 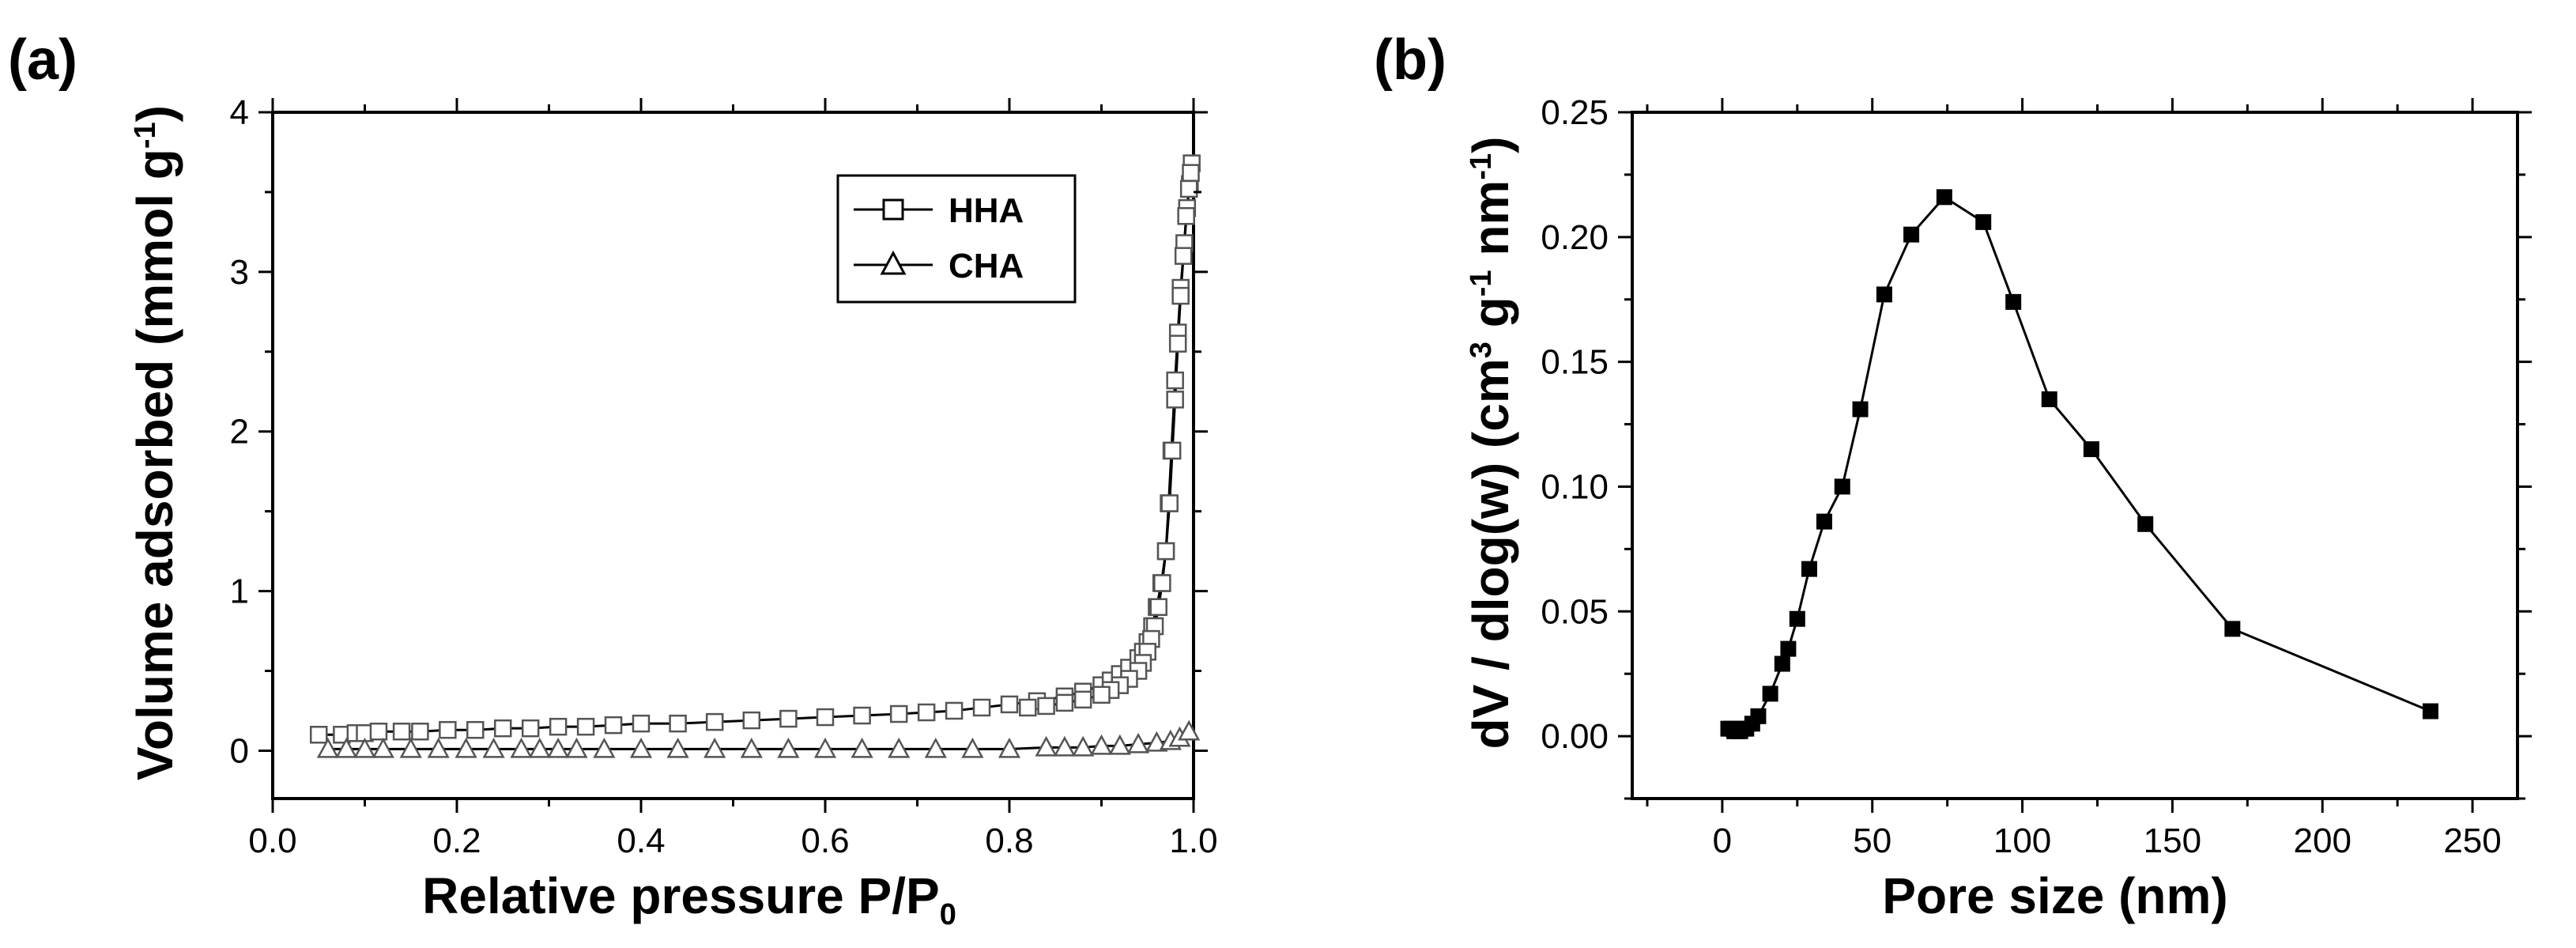 What do you see at coordinates (1872, 840) in the screenshot?
I see `b-x-tick-label: 50` at bounding box center [1872, 840].